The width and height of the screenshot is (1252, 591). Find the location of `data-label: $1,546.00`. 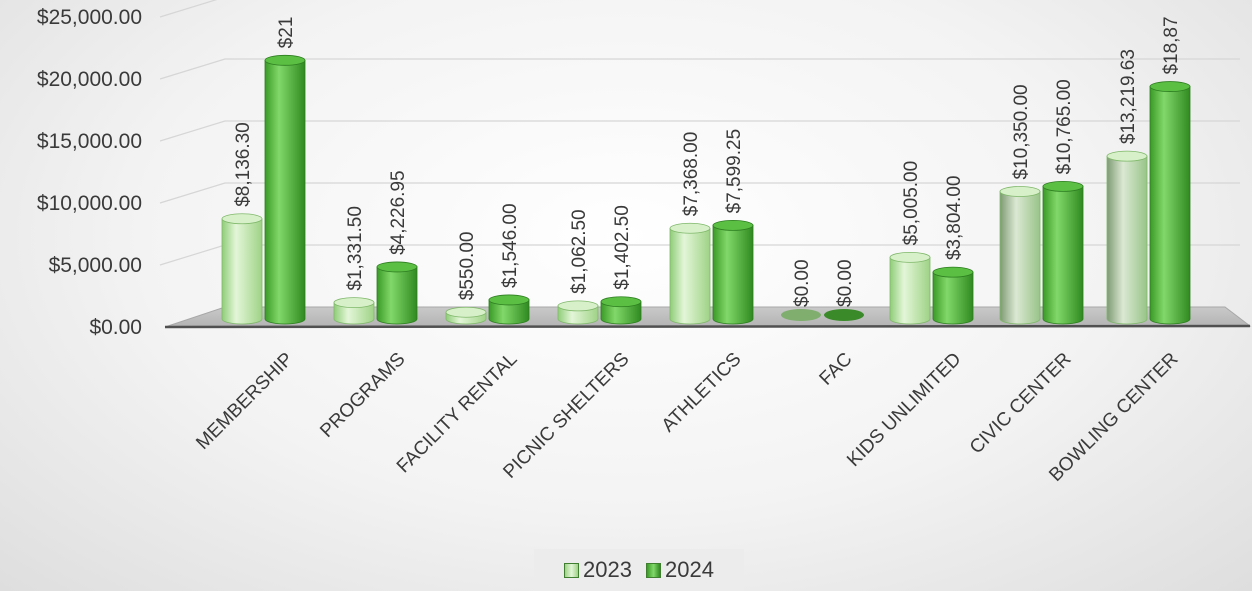

data-label: $1,546.00 is located at coordinates (510, 245).